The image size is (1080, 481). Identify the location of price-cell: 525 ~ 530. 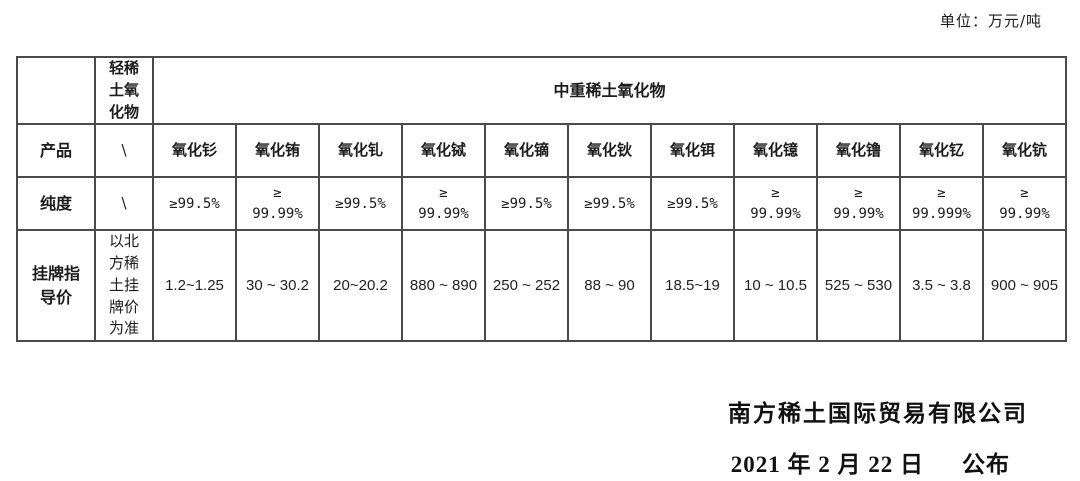
(858, 285).